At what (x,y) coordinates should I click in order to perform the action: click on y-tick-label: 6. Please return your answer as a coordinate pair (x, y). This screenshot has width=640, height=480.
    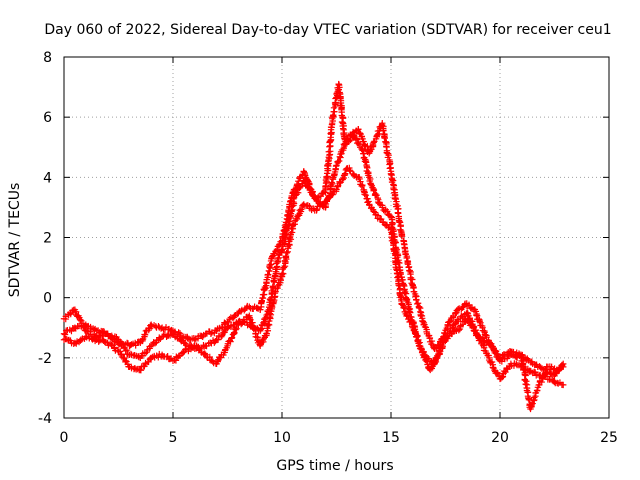
    Looking at the image, I should click on (47, 118).